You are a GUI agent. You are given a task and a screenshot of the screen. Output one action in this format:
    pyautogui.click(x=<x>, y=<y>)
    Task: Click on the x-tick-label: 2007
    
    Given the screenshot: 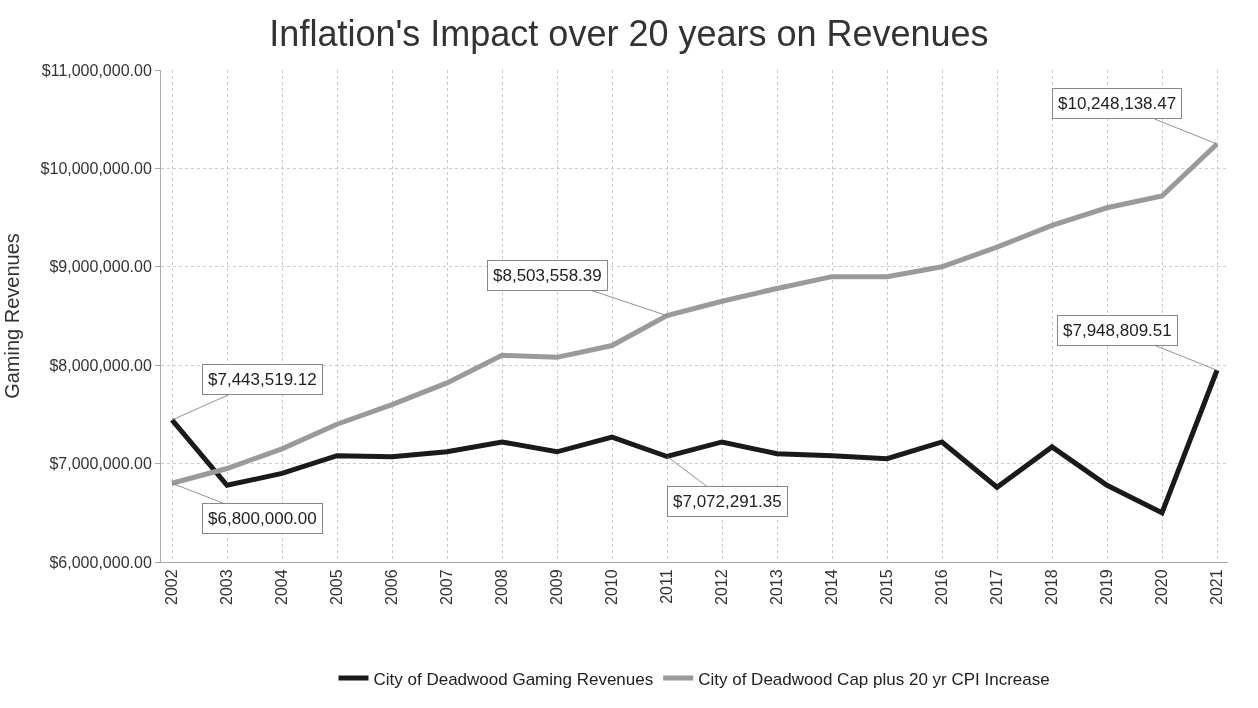 What is the action you would take?
    pyautogui.click(x=447, y=587)
    